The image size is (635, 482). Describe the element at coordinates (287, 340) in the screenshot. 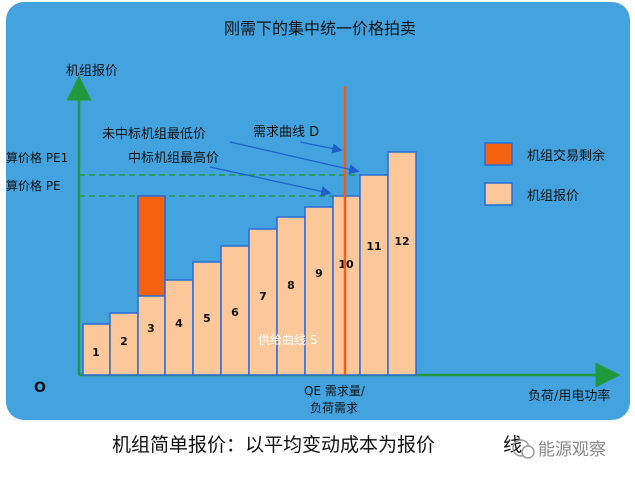

I see `supply-curve-label: 供给曲线 S` at that location.